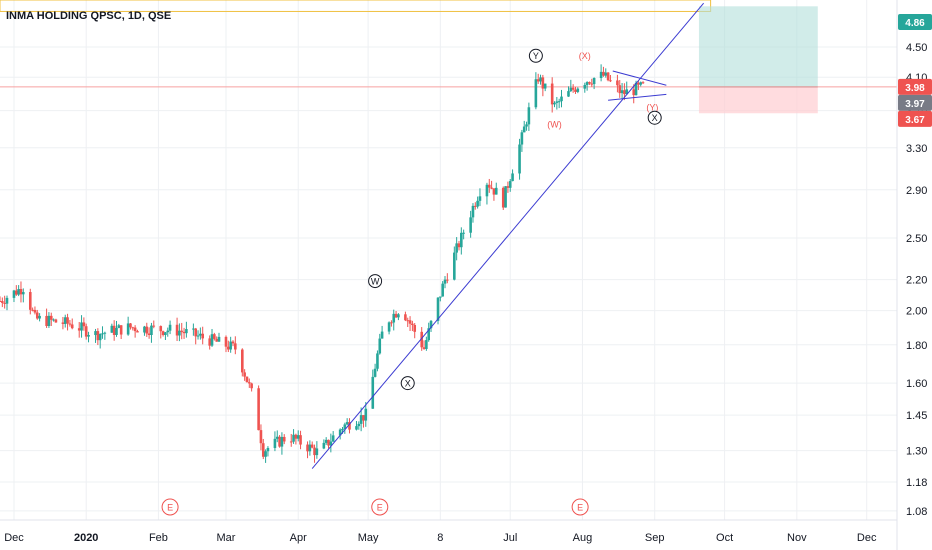  Describe the element at coordinates (916, 483) in the screenshot. I see `y-tick-label: 1.18` at that location.